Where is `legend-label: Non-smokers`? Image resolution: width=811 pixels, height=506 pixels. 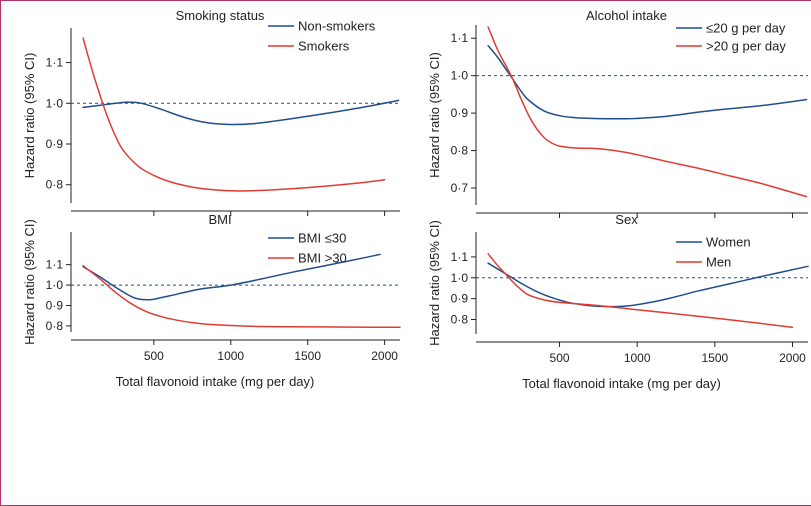 legend-label: Non-smokers is located at coordinates (337, 26).